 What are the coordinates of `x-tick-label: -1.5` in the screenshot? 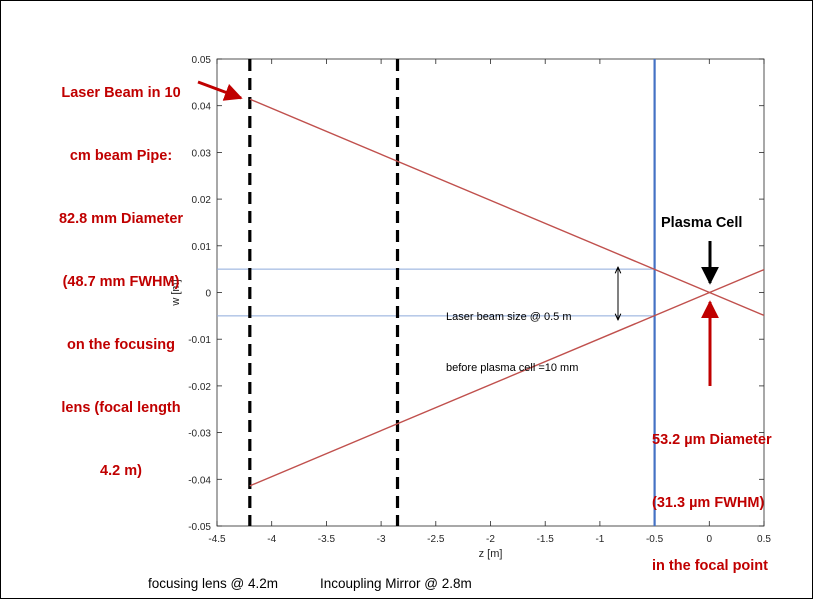 It's located at (546, 539).